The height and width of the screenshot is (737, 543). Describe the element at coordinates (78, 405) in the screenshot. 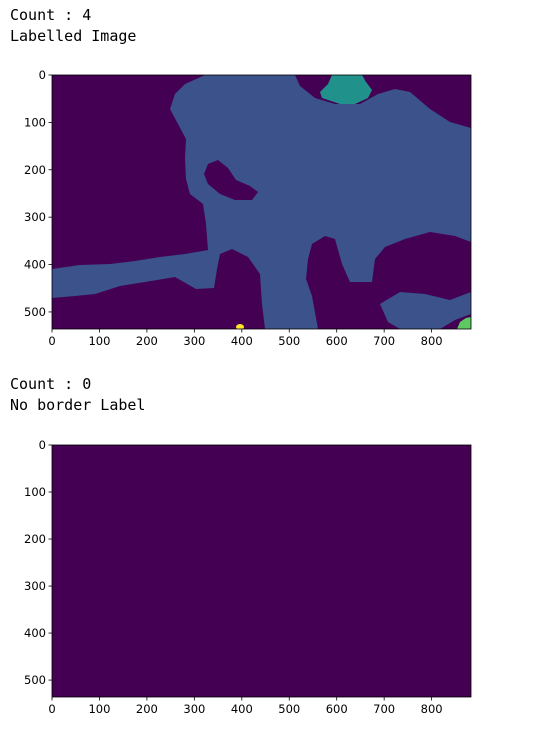

I see `output-title-text-2: No border Label` at that location.